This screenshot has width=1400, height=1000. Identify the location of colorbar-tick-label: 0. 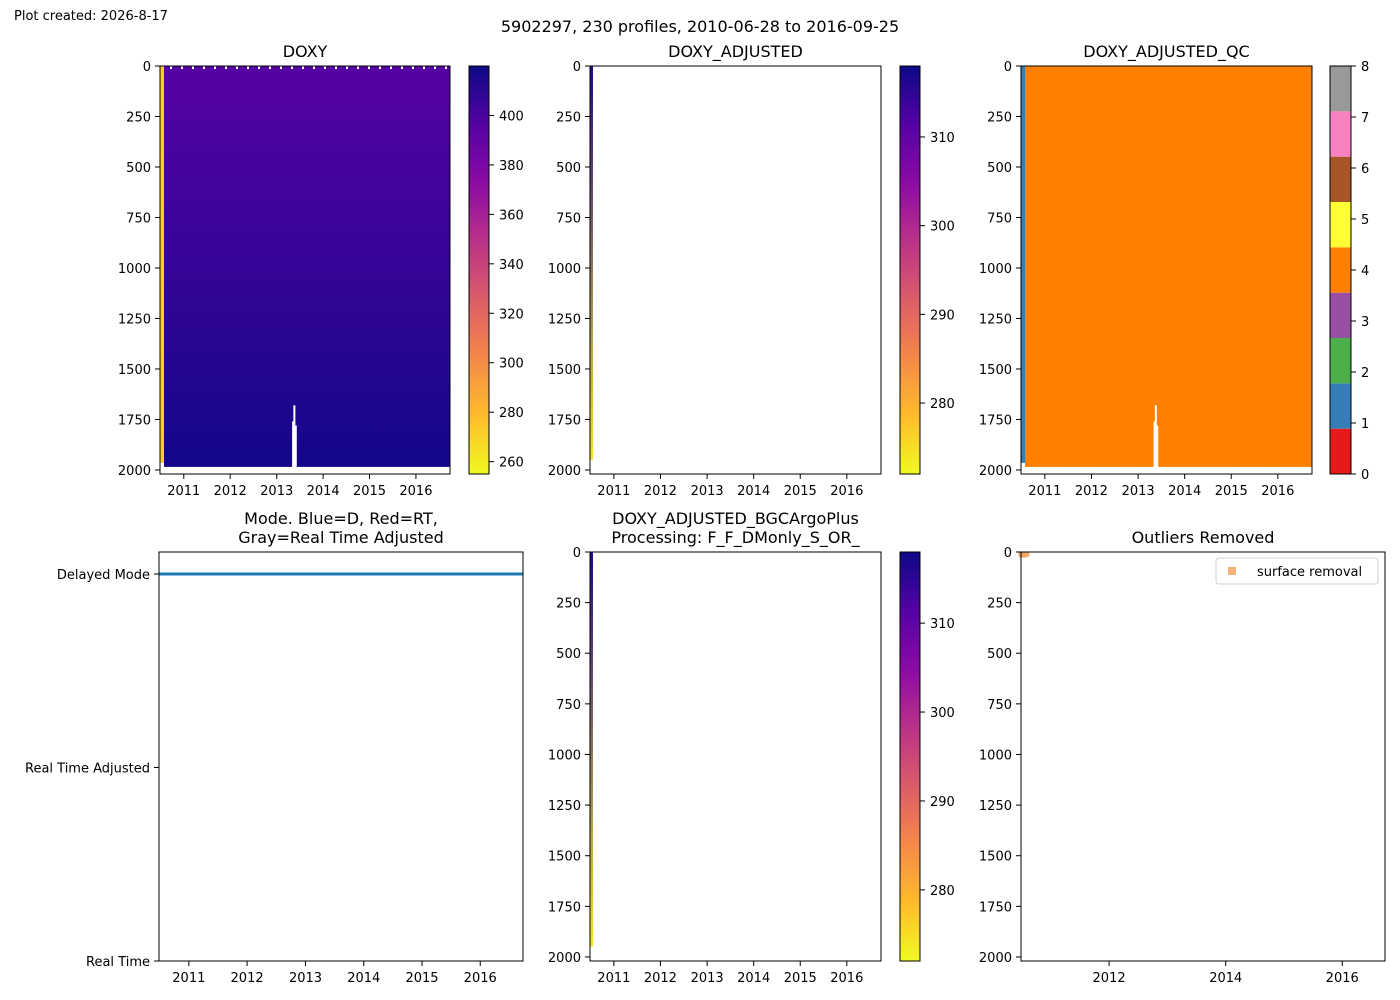
(1365, 475).